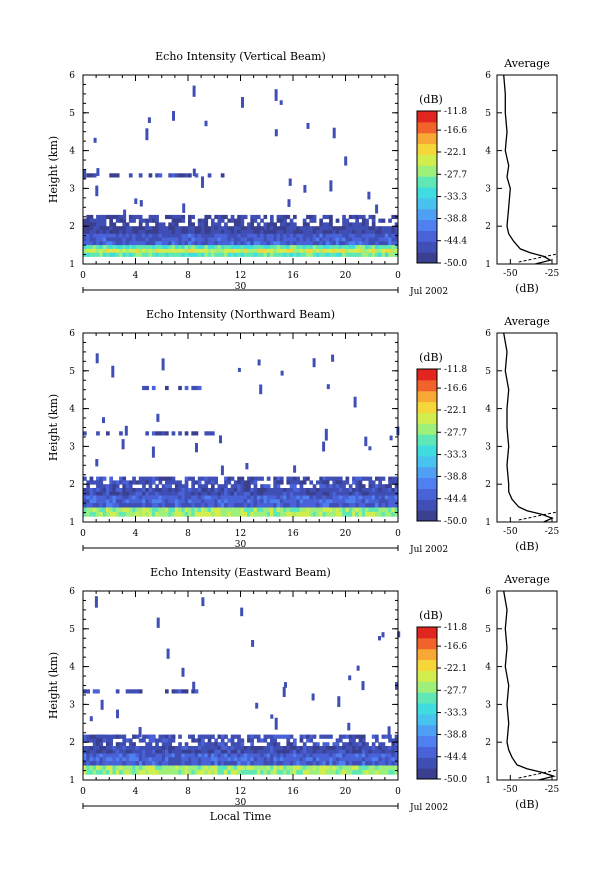  I want to click on colorbar-tick-label: -50.0, so click(455, 264).